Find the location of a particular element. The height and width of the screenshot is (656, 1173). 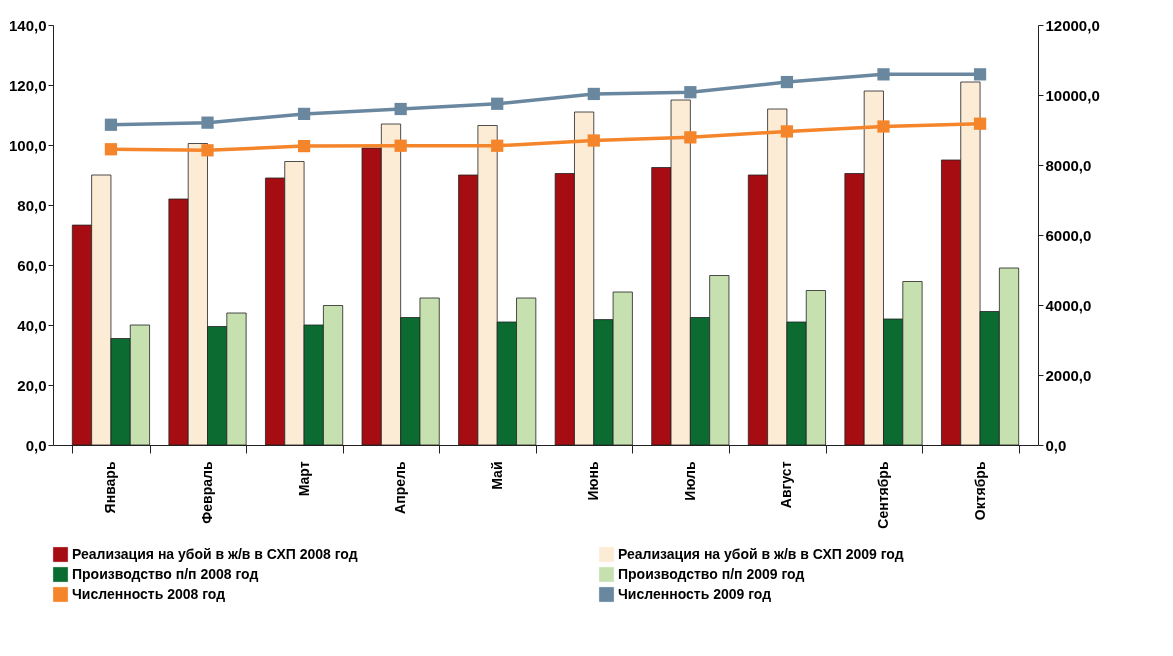

y2-tick-label: 12000,0 is located at coordinates (1072, 25).